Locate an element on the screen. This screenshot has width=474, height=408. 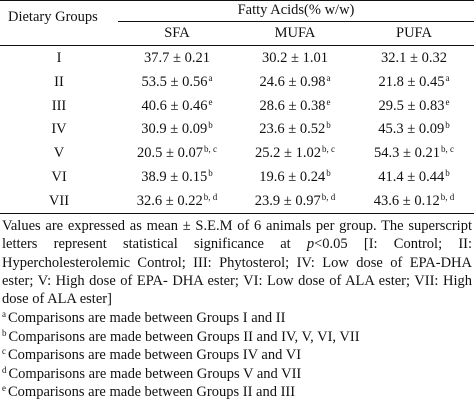
cell-value: 45.3 ± 0.09 is located at coordinates (411, 129).